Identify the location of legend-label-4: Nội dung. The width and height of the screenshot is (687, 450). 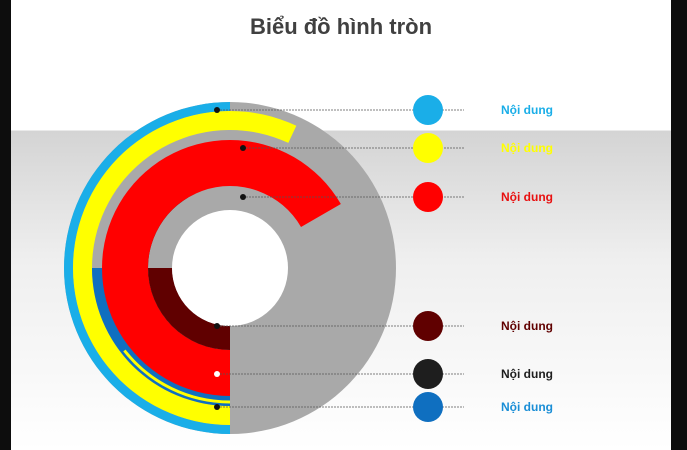
(527, 326).